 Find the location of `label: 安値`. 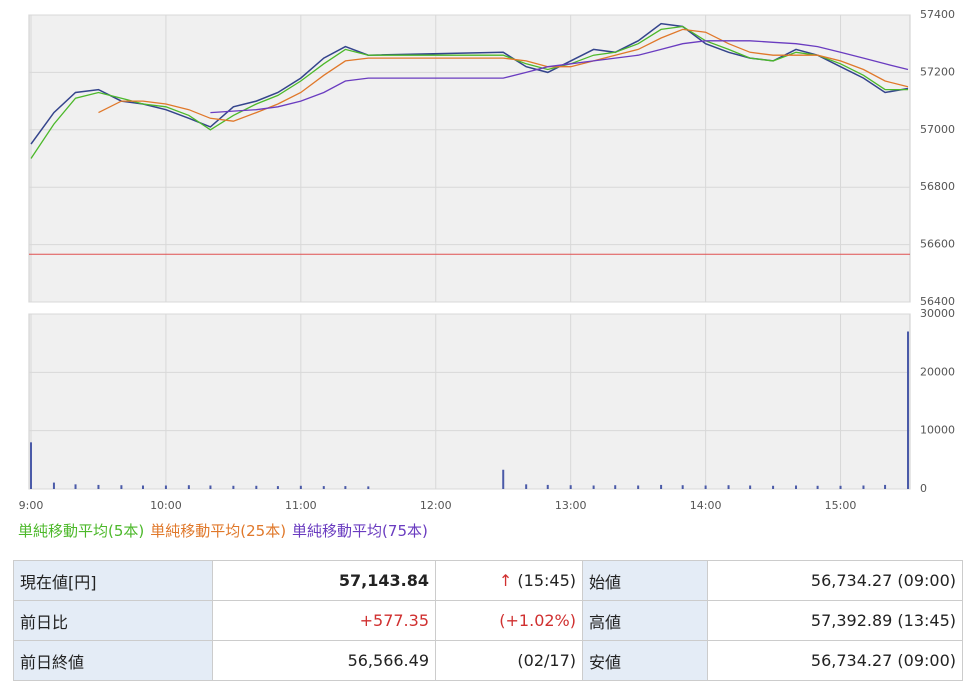

label: 安値 is located at coordinates (645, 660).